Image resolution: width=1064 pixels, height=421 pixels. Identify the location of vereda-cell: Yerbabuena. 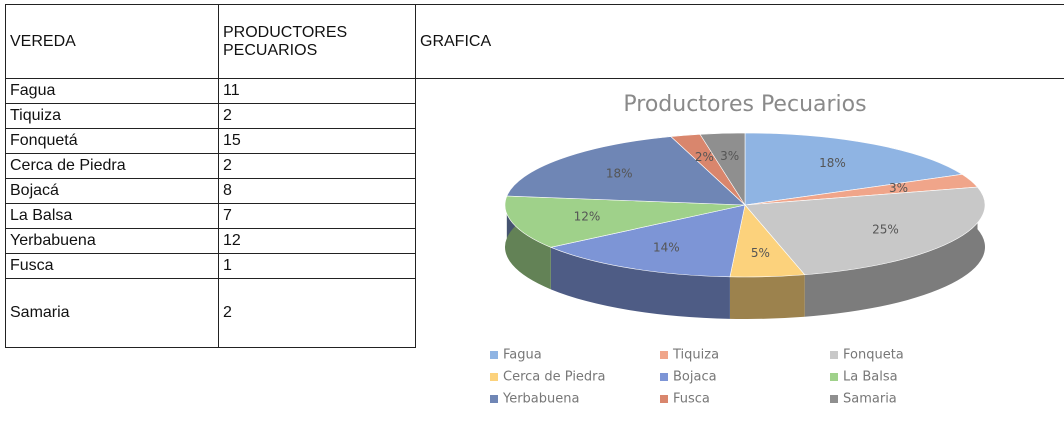
(112, 241).